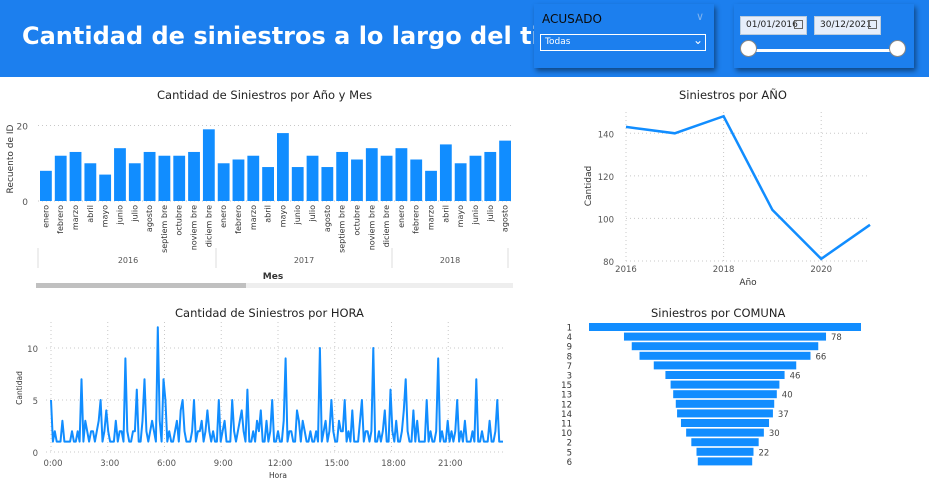 This screenshot has width=929, height=494. What do you see at coordinates (823, 50) in the screenshot?
I see `date-slider-track` at bounding box center [823, 50].